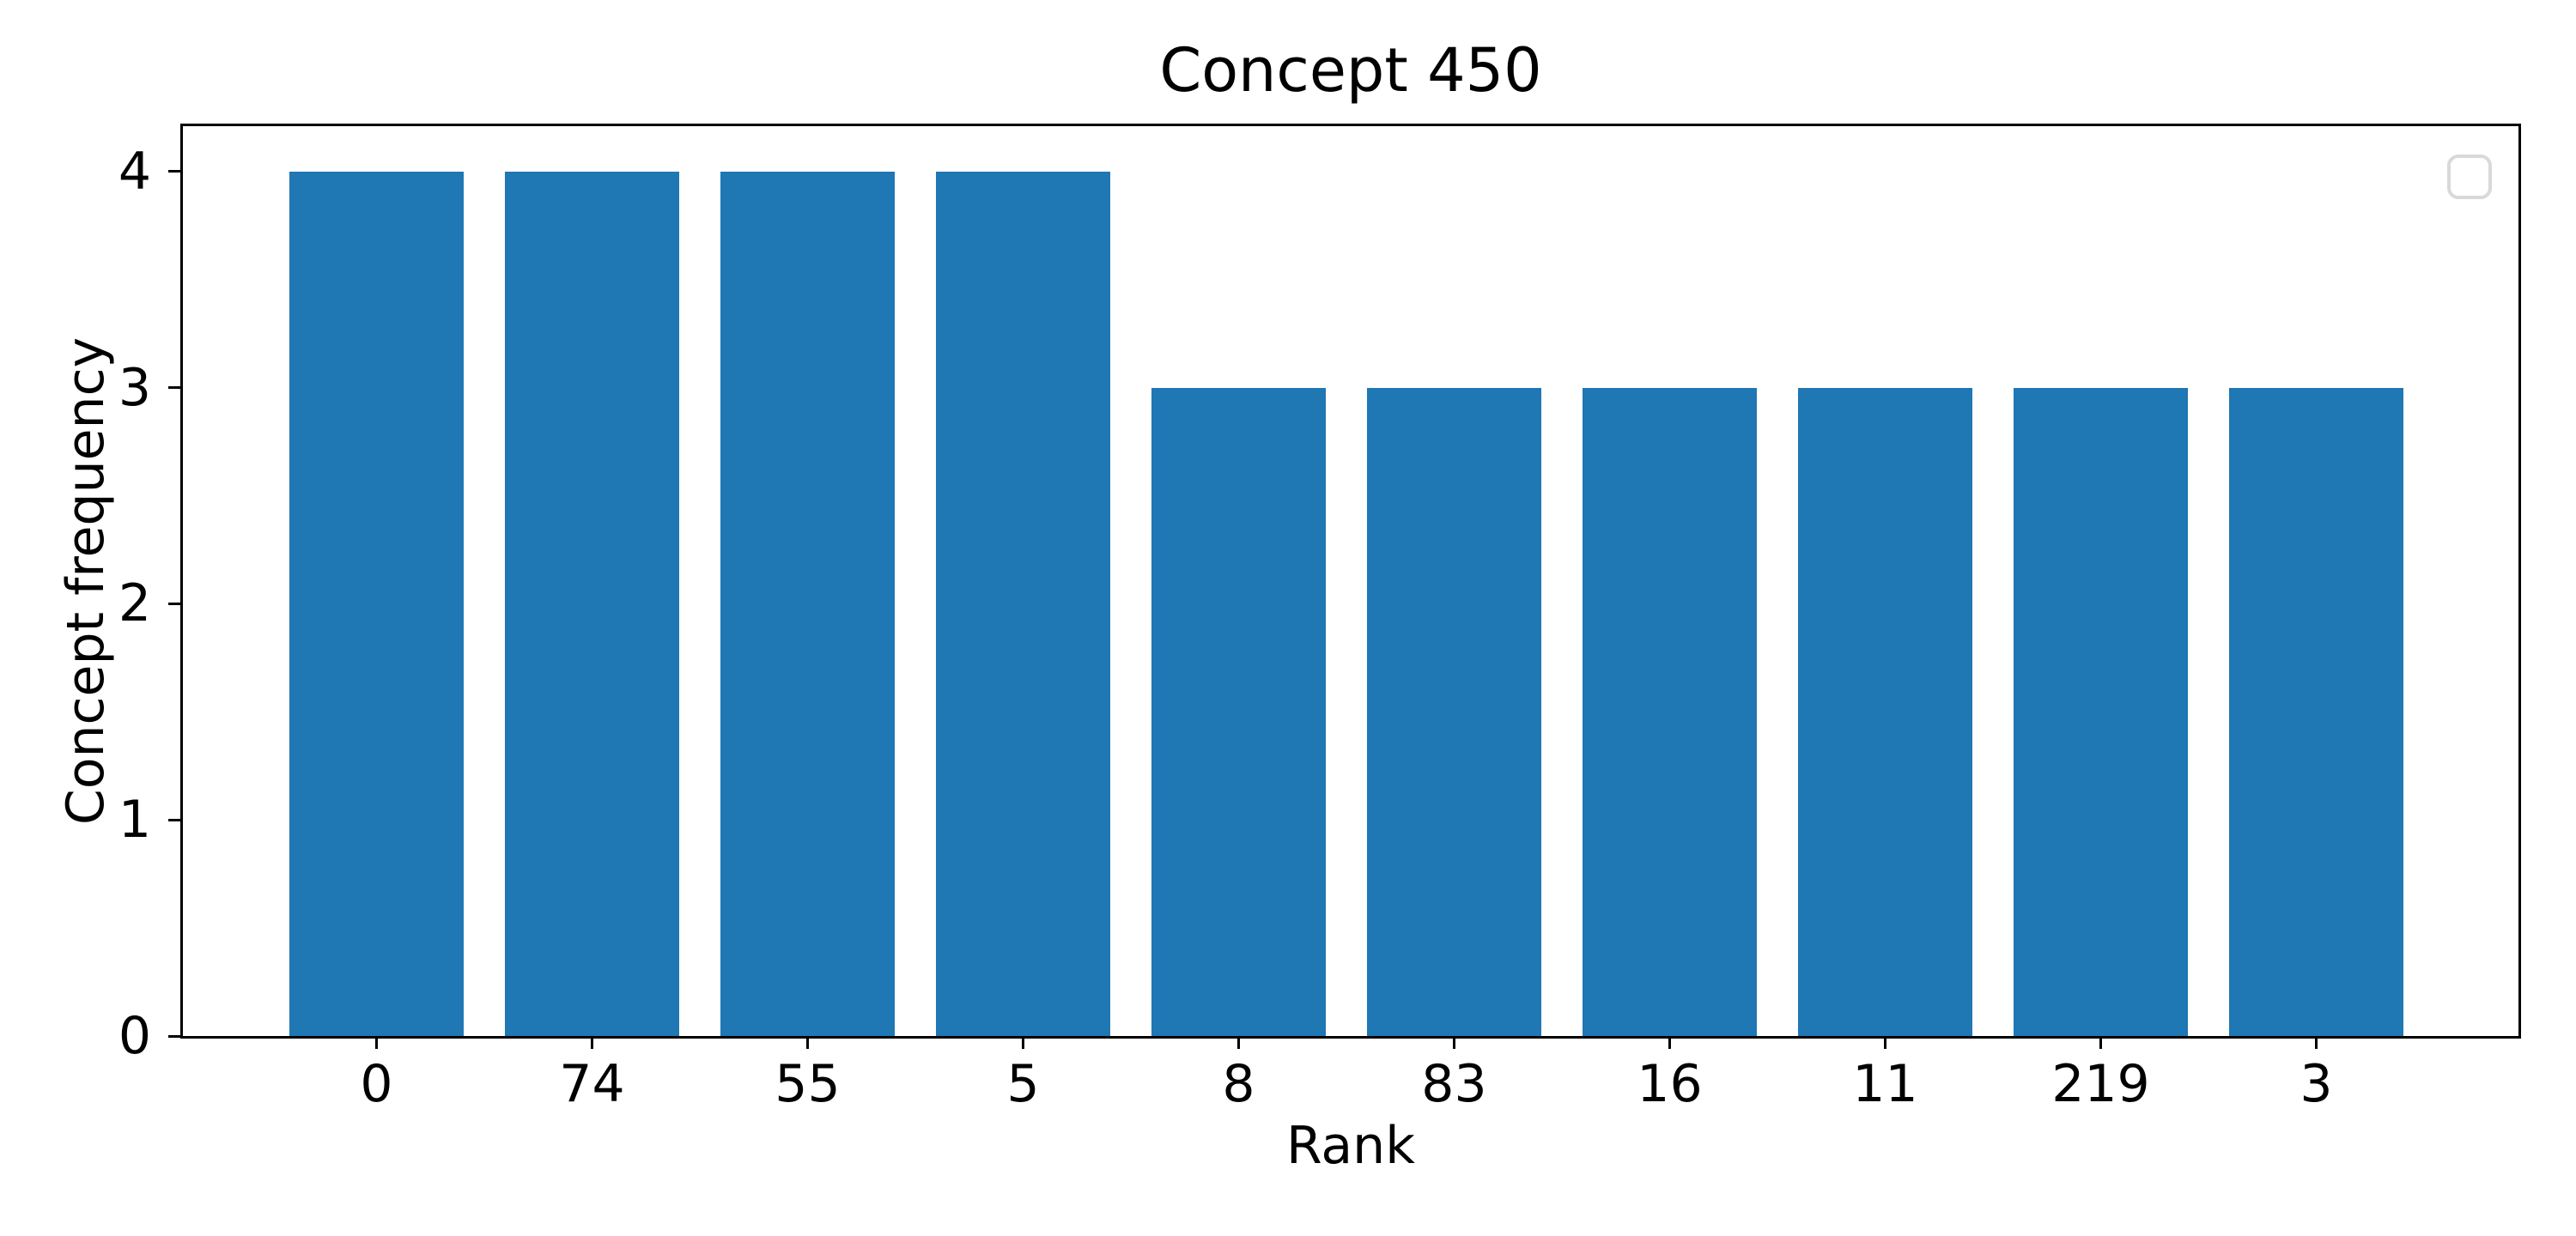 The image size is (2576, 1236). What do you see at coordinates (1670, 1084) in the screenshot?
I see `x-tick-label: 16` at bounding box center [1670, 1084].